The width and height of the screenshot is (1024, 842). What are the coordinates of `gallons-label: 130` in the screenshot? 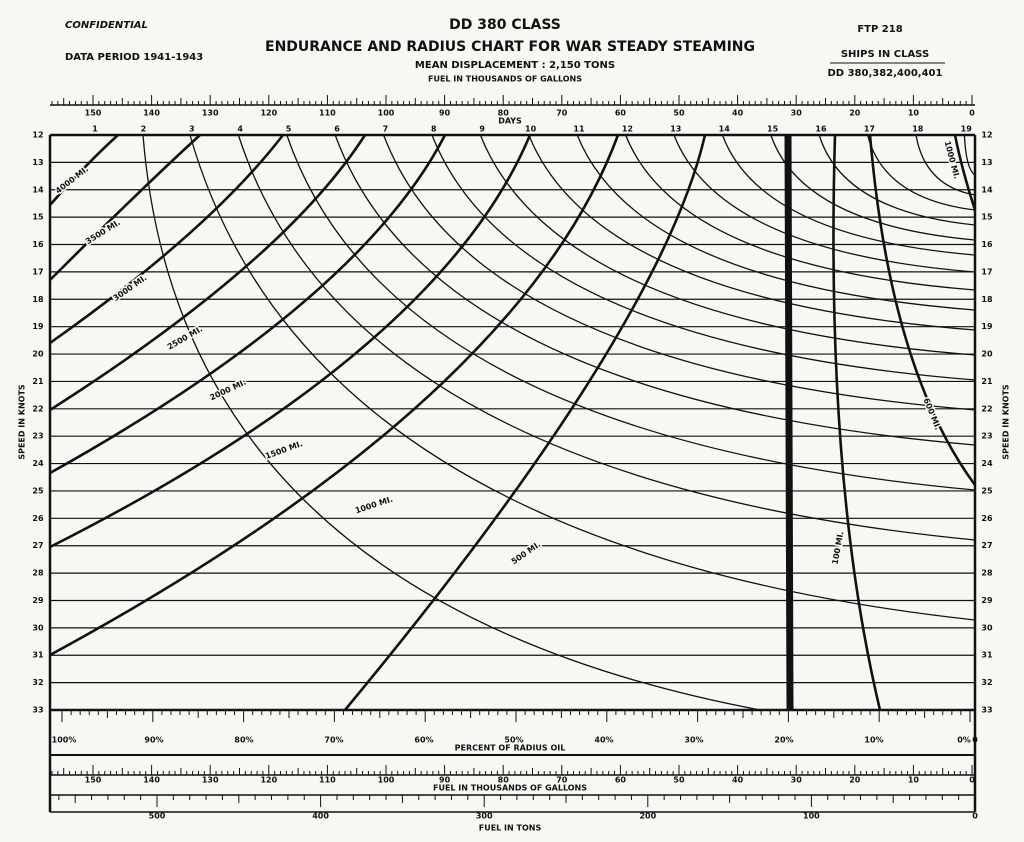 It's located at (210, 780).